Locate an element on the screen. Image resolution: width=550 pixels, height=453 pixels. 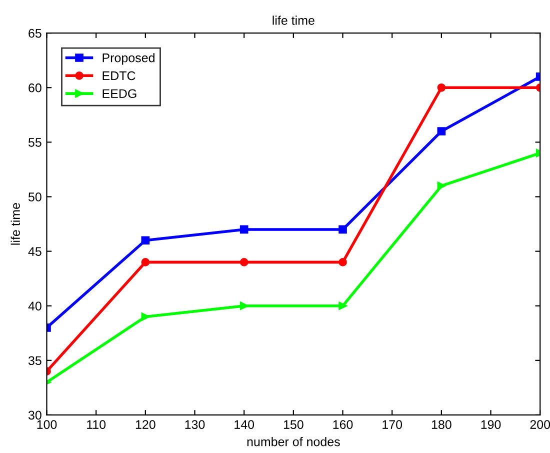
x-tick-label: 160 is located at coordinates (343, 424).